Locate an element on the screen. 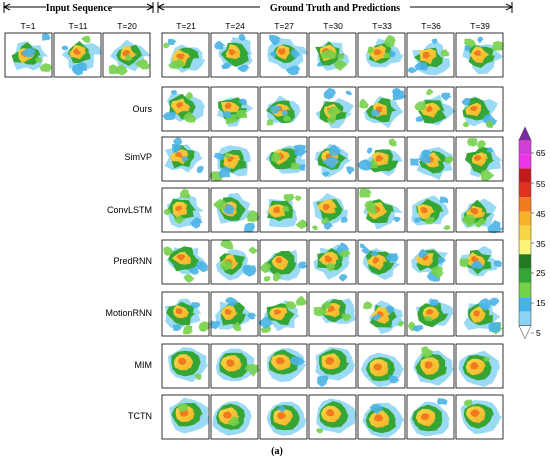 The height and width of the screenshot is (459, 550). row-label-tctn: TCTN is located at coordinates (140, 416).